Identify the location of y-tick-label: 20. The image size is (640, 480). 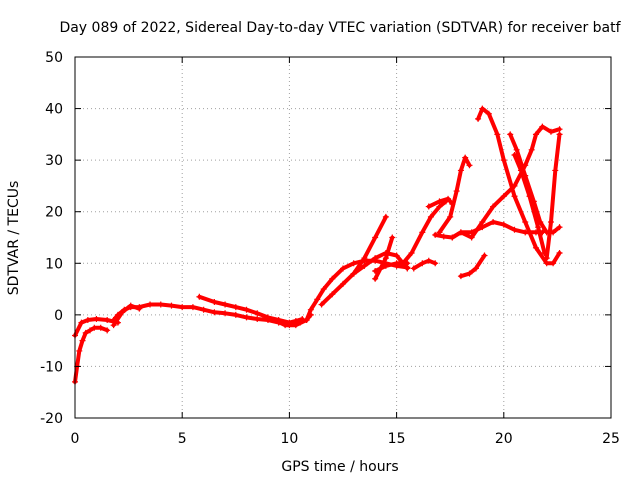
(54, 213).